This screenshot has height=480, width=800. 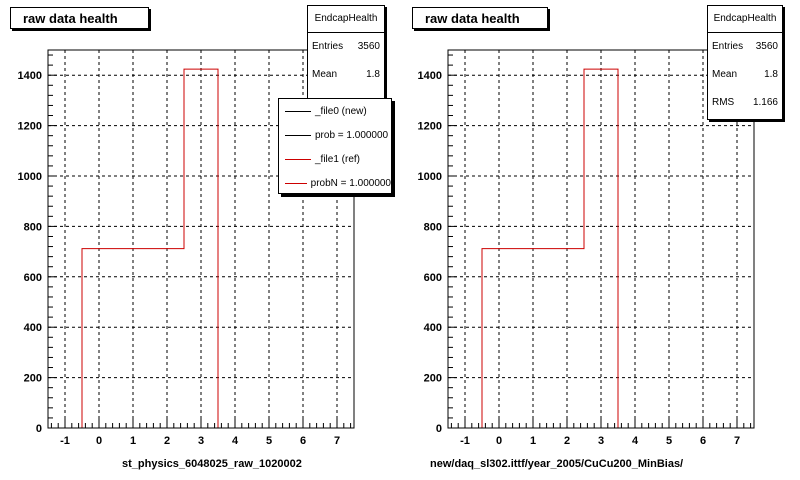 What do you see at coordinates (765, 102) in the screenshot?
I see `right-stats-rms-value: 1.166` at bounding box center [765, 102].